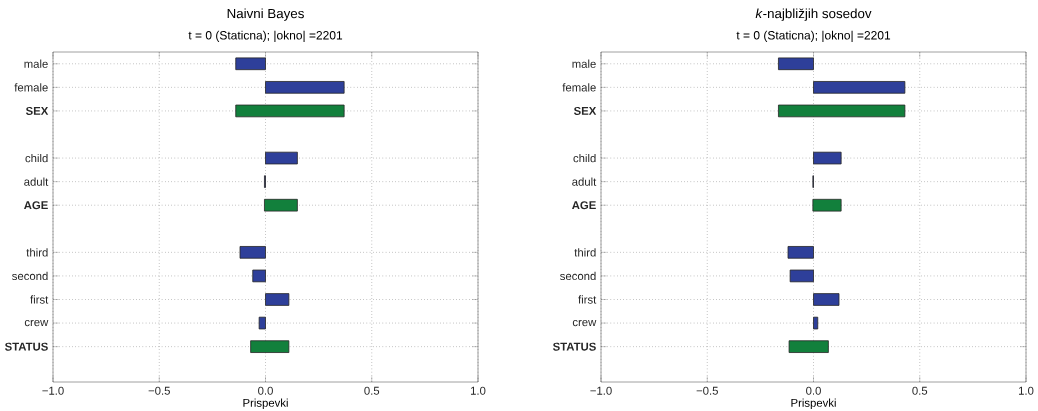 The image size is (1038, 411). What do you see at coordinates (813, 14) in the screenshot?
I see `chart-title: k-najbližjih sosedov` at bounding box center [813, 14].